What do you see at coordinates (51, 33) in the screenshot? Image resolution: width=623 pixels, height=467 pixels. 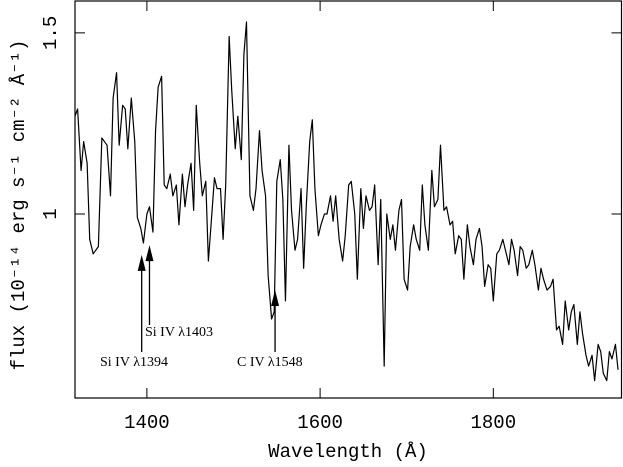 I see `y-tick-label: 1.5` at bounding box center [51, 33].